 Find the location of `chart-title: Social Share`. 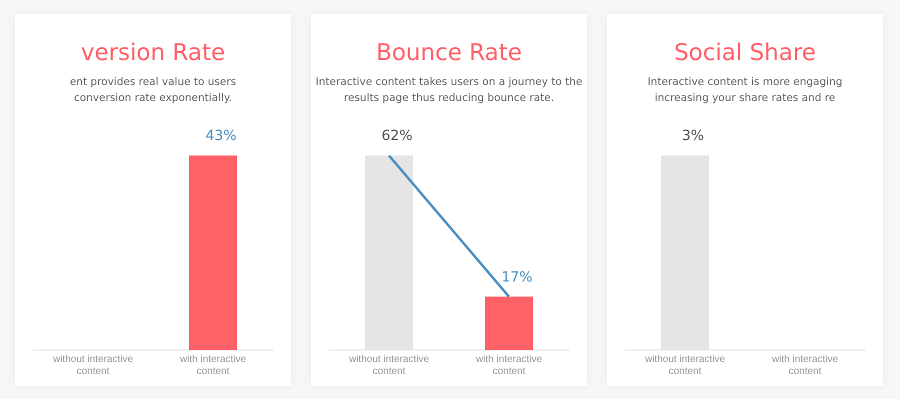

chart-title: Social Share is located at coordinates (745, 53).